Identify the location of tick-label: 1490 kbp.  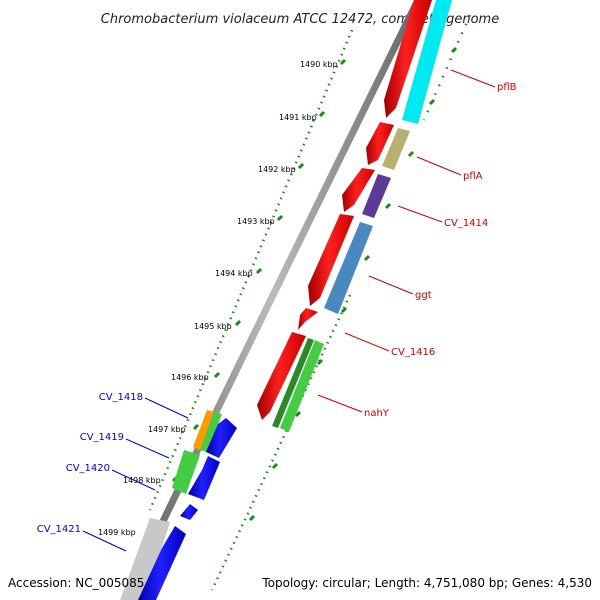
(319, 64).